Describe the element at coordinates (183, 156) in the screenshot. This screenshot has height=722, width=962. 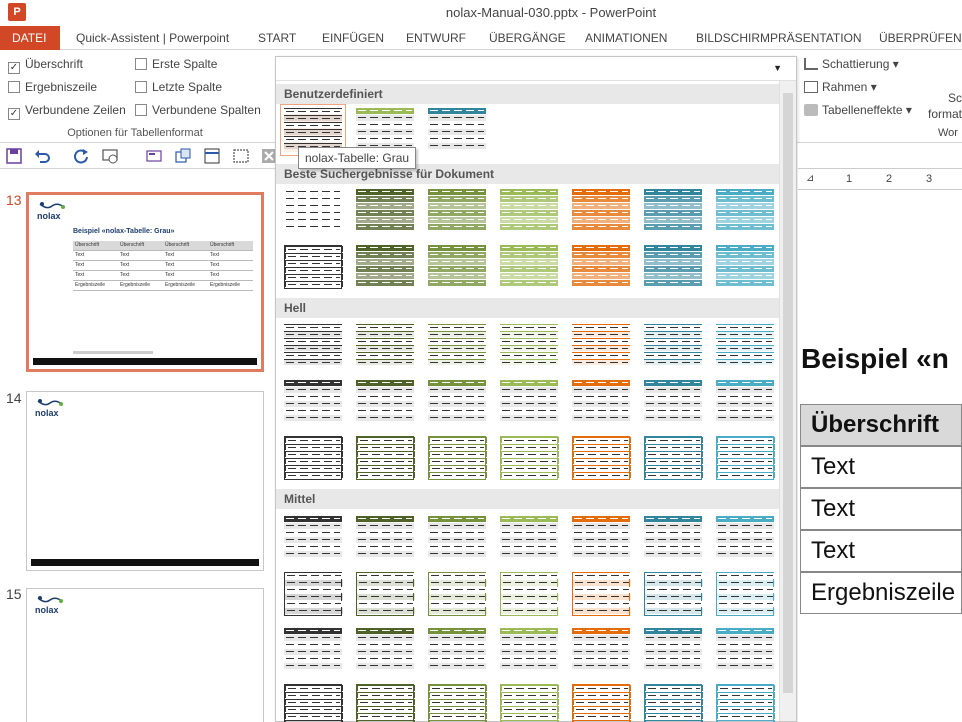
I see `image-icon` at that location.